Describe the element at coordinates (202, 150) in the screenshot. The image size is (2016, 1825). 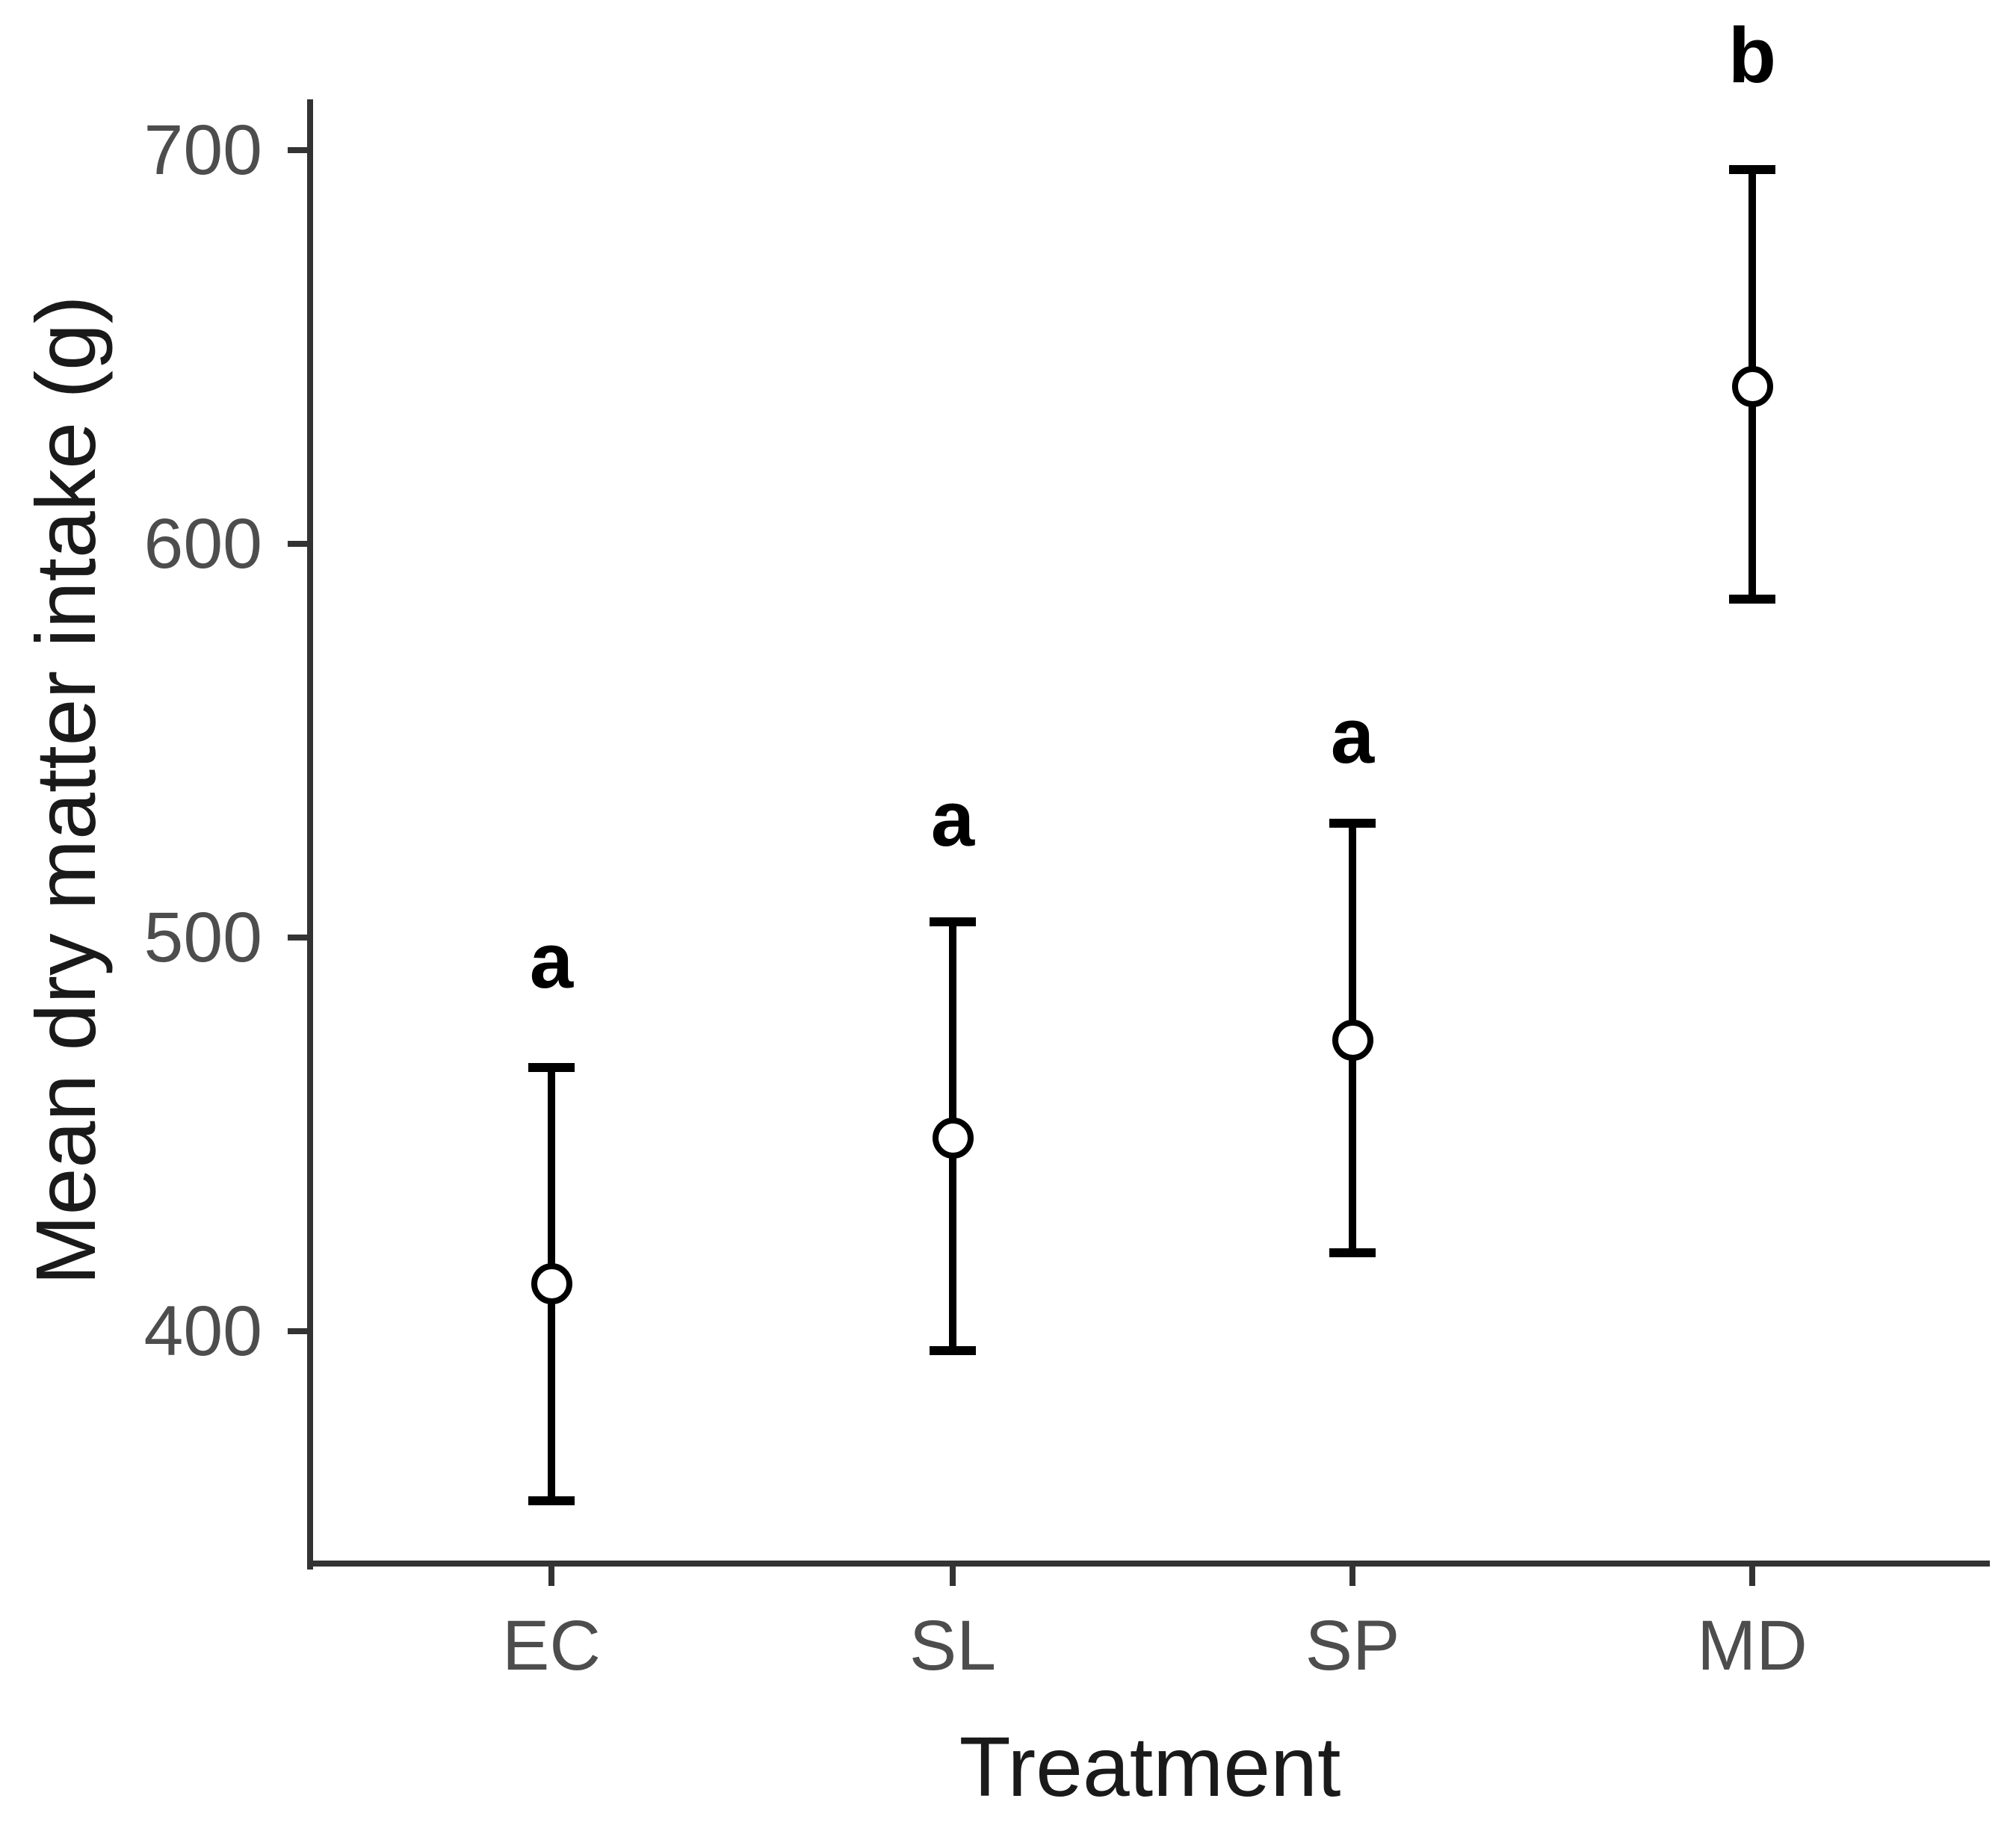
I see `y-tick-label-700: 700` at that location.